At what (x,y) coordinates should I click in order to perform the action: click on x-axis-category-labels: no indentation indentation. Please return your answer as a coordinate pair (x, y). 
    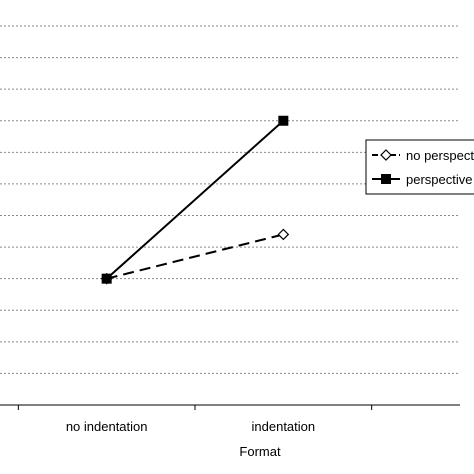
    Looking at the image, I should click on (190, 426).